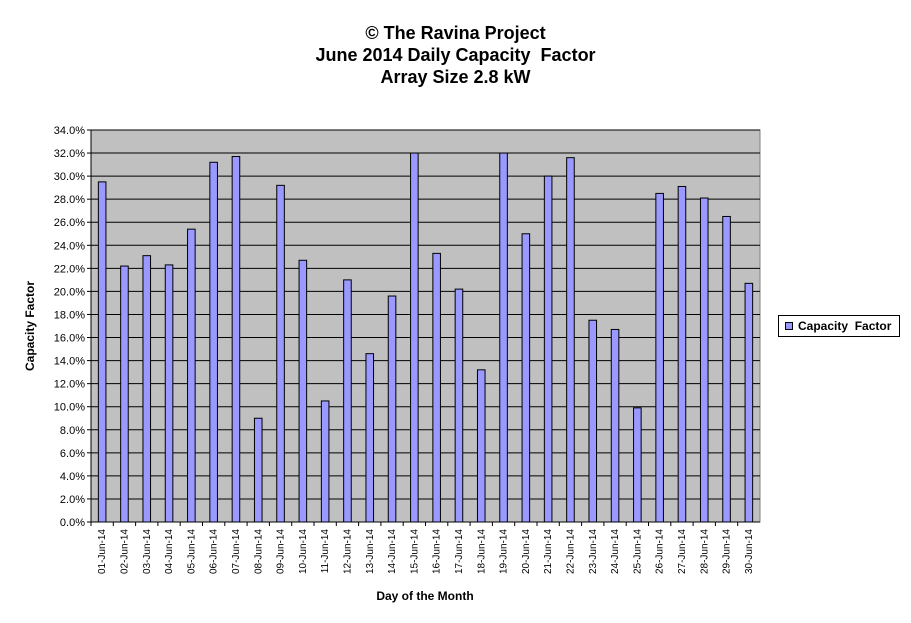  I want to click on x-tick-label: 19-Jun-14, so click(504, 551).